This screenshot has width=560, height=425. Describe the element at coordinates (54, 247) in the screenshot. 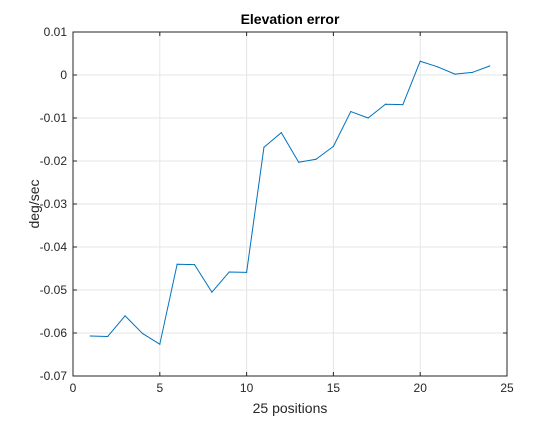

I see `y-tick-label: -0.04` at that location.